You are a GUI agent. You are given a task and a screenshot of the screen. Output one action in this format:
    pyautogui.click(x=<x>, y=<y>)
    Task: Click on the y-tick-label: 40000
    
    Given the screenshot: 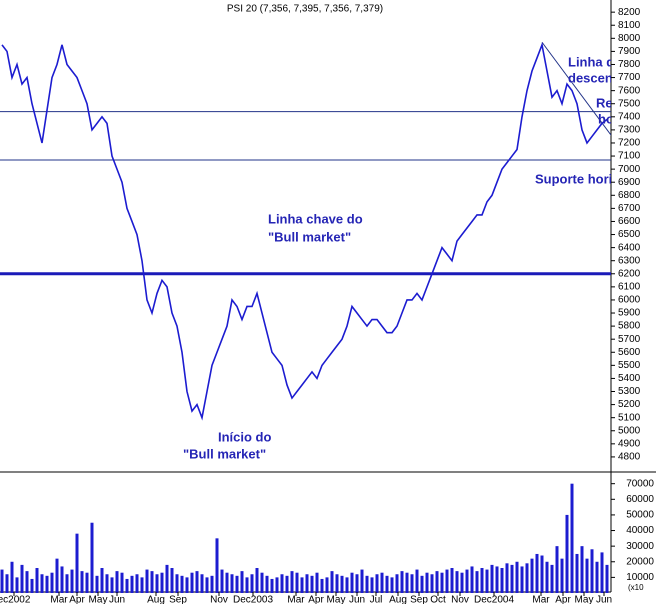 What is the action you would take?
    pyautogui.click(x=640, y=530)
    